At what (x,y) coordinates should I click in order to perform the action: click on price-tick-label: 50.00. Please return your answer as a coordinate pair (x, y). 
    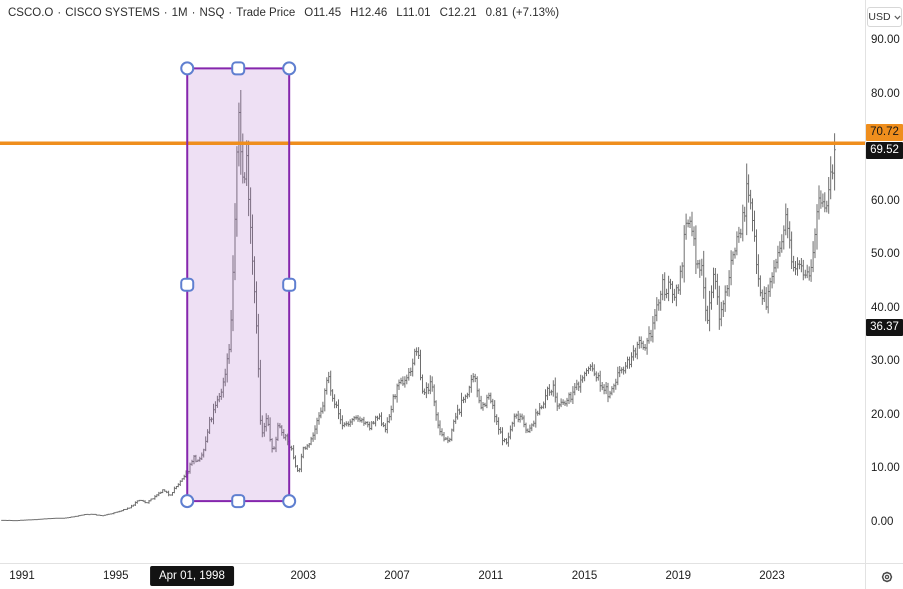
    Looking at the image, I should click on (885, 254).